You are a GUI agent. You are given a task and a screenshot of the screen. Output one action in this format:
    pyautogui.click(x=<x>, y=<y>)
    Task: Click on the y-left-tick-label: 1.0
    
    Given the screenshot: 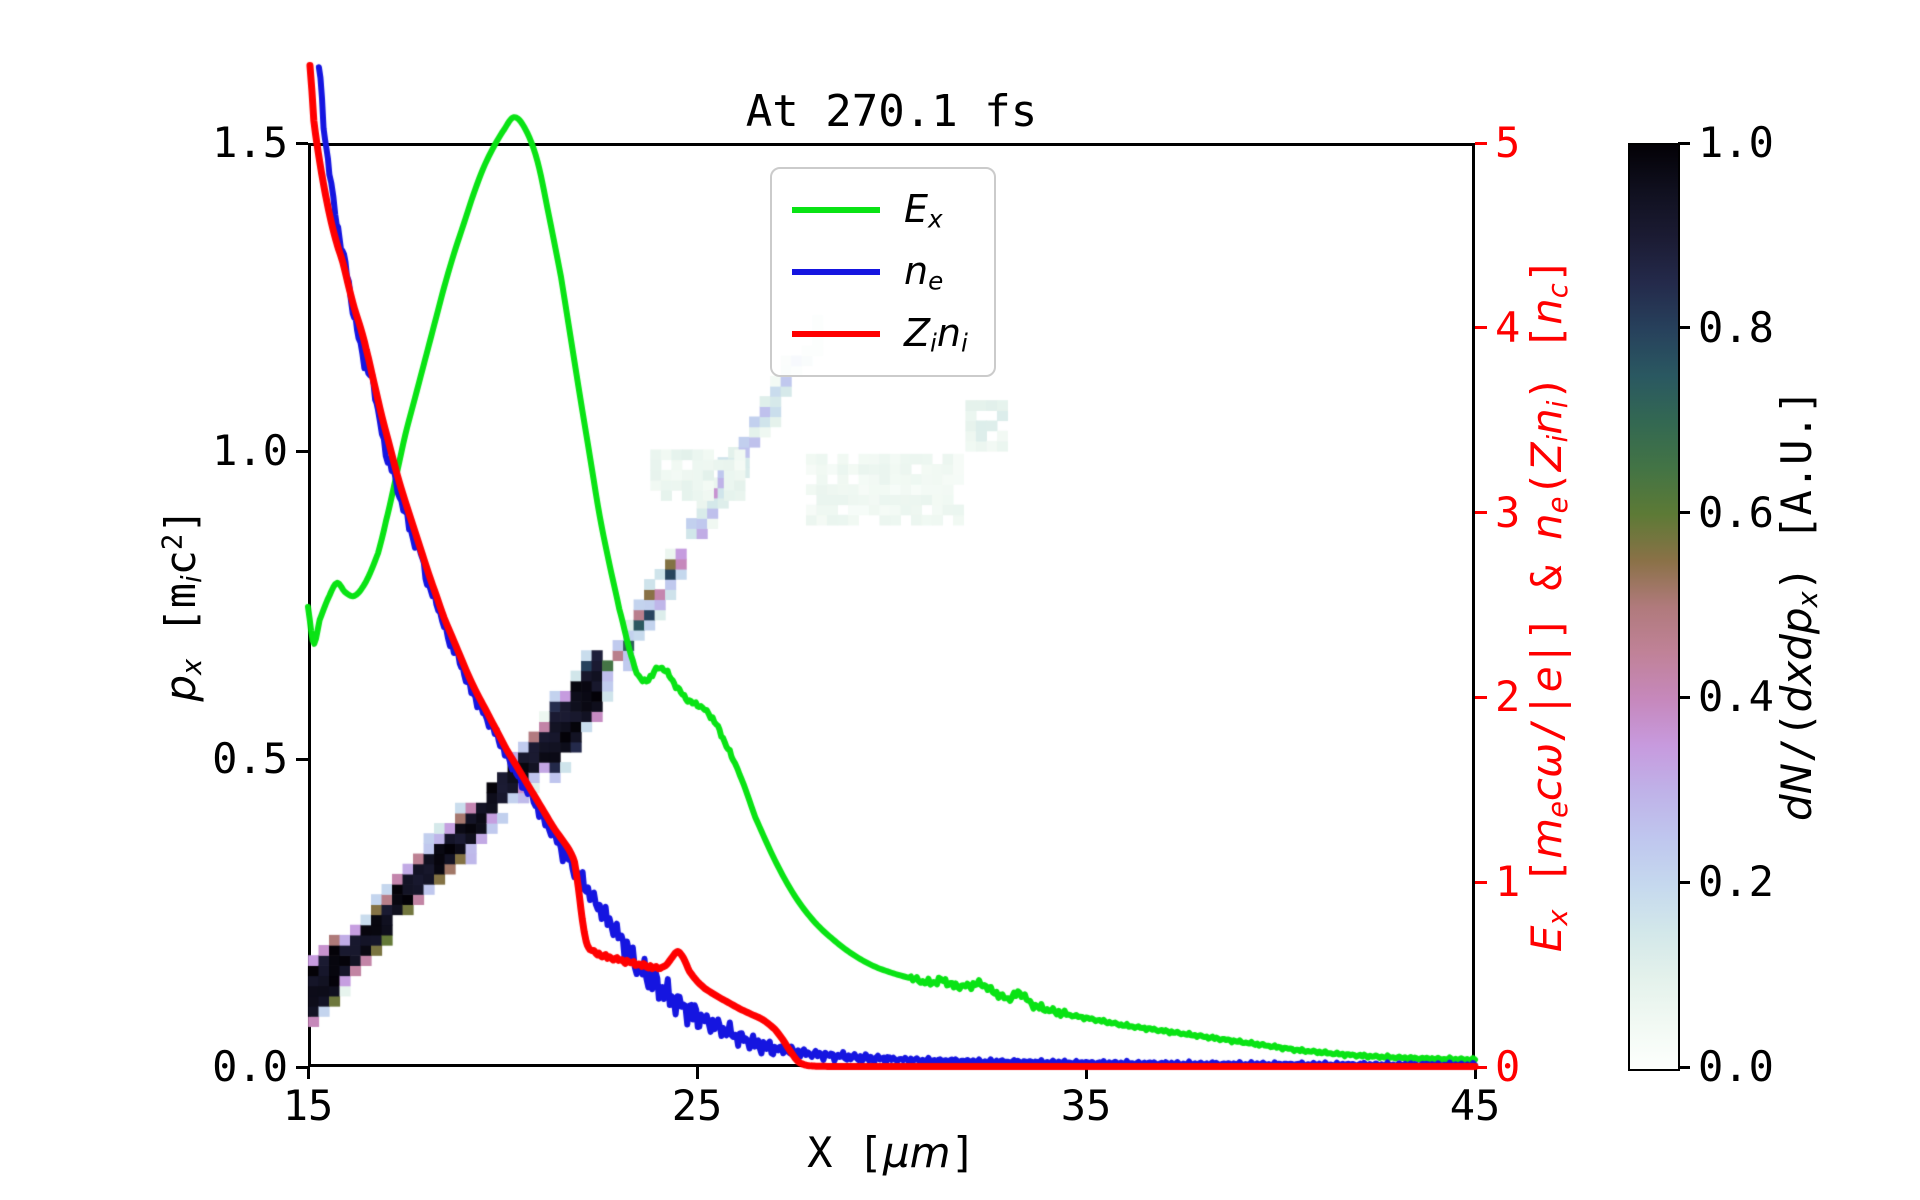 What is the action you would take?
    pyautogui.click(x=250, y=450)
    